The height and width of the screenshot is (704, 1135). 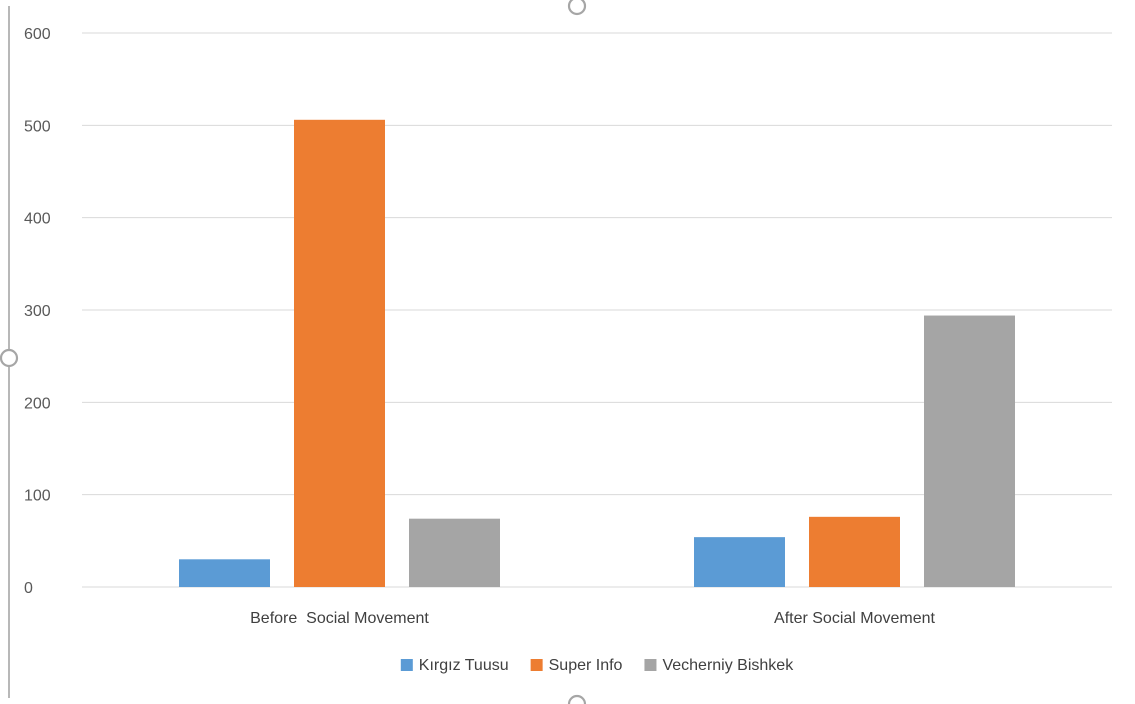 What do you see at coordinates (855, 618) in the screenshot?
I see `x-category-label: After Social Movement` at bounding box center [855, 618].